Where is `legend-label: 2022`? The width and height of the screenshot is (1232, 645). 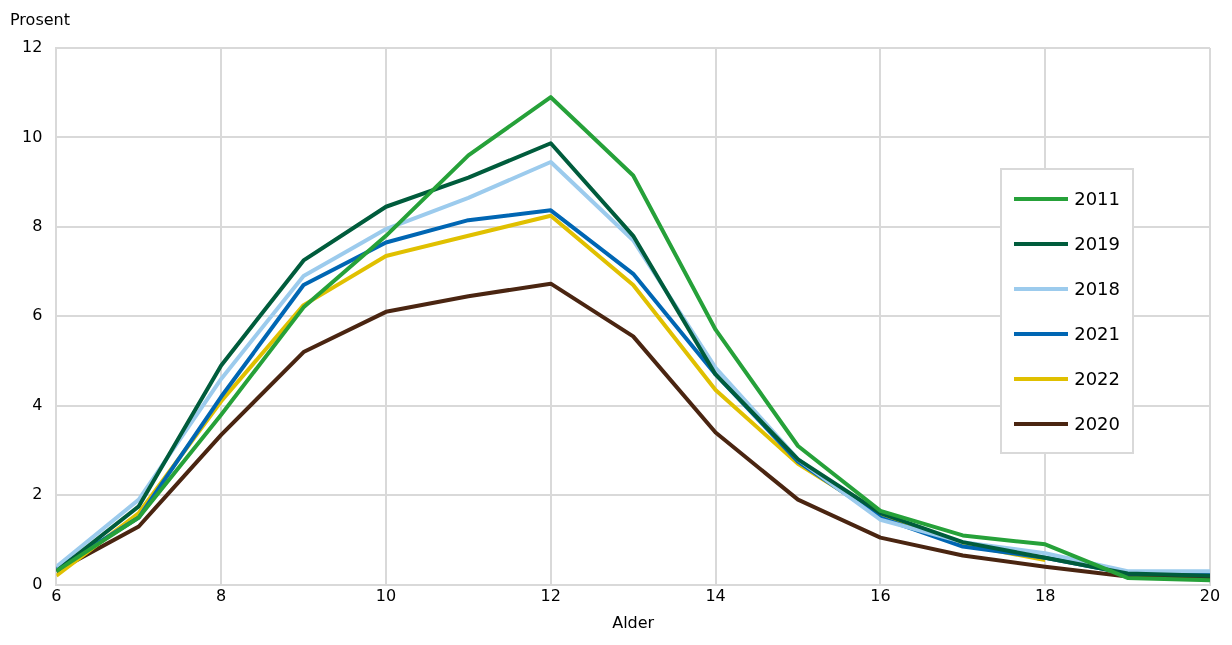 legend-label: 2022 is located at coordinates (1097, 378).